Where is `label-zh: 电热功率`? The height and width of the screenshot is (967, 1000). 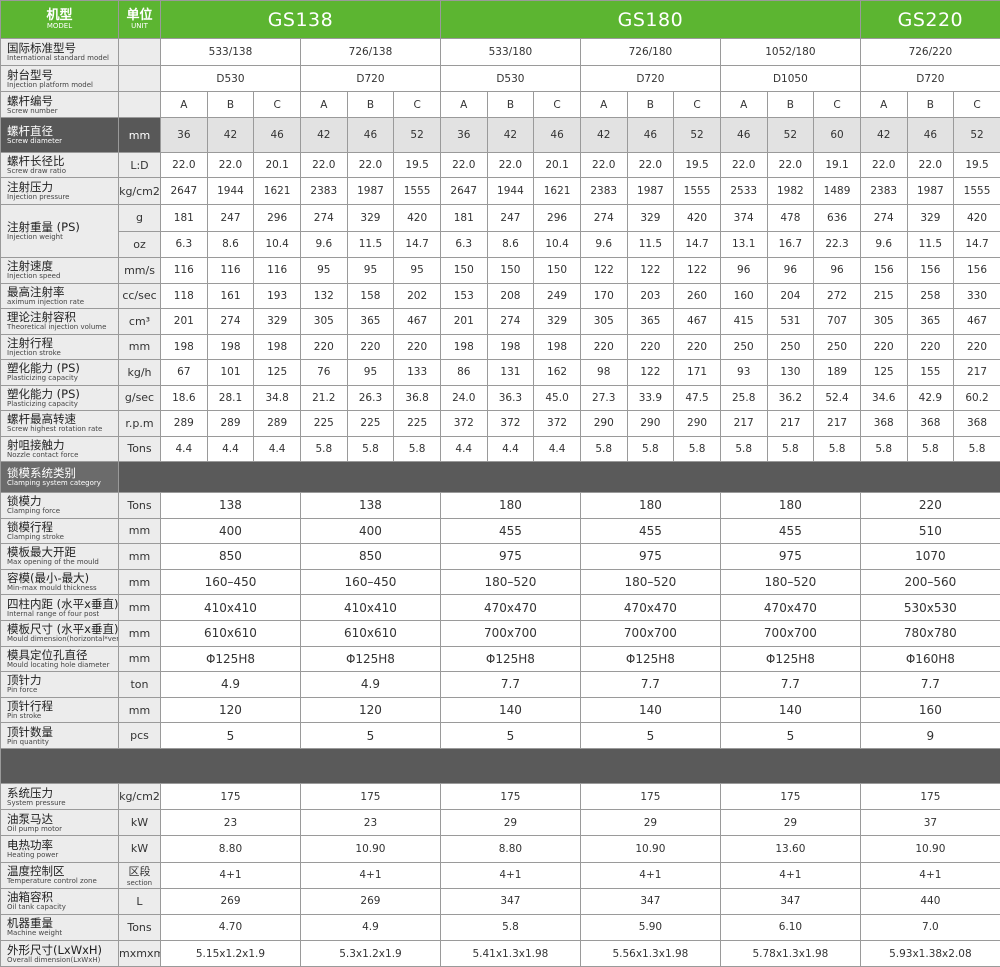 label-zh: 电热功率 is located at coordinates (30, 844).